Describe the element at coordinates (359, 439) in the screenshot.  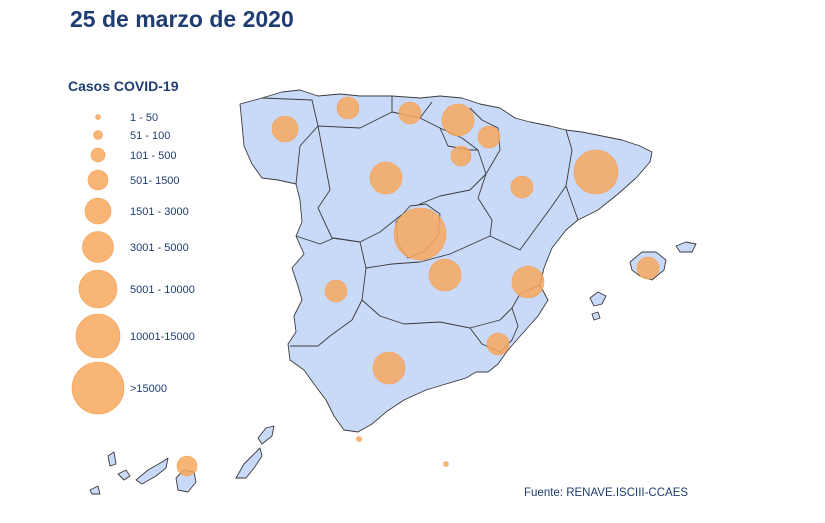
I see `bubble-ceuta` at that location.